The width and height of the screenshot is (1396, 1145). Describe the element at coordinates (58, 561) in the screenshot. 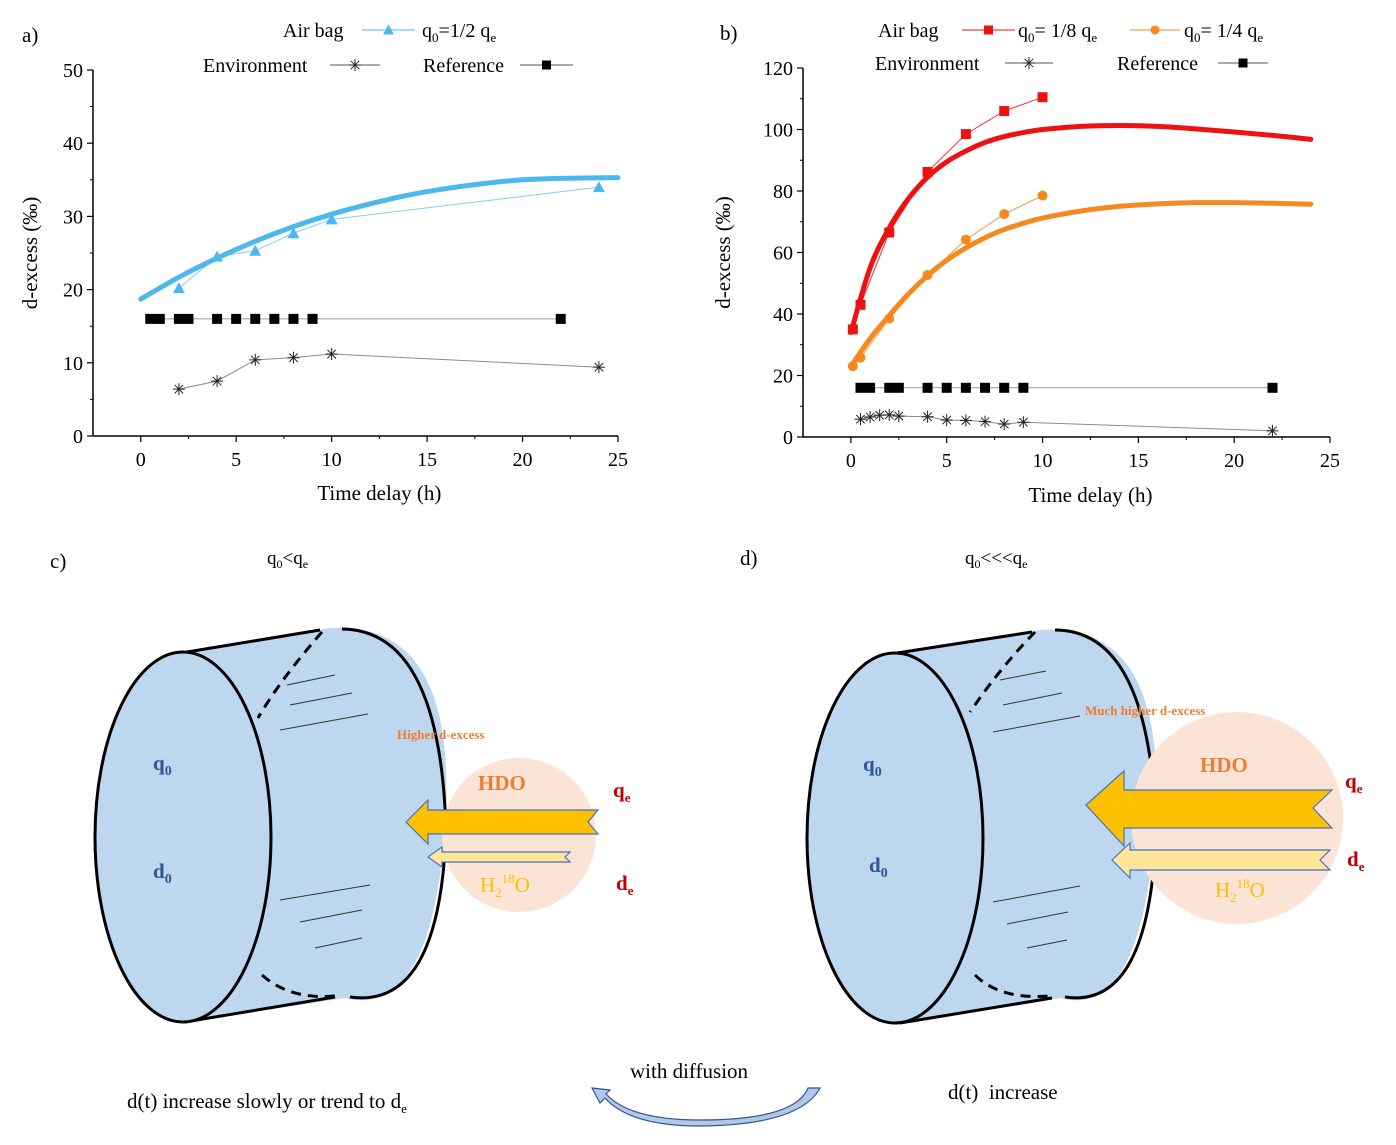

I see `panel-label-c: c)` at that location.